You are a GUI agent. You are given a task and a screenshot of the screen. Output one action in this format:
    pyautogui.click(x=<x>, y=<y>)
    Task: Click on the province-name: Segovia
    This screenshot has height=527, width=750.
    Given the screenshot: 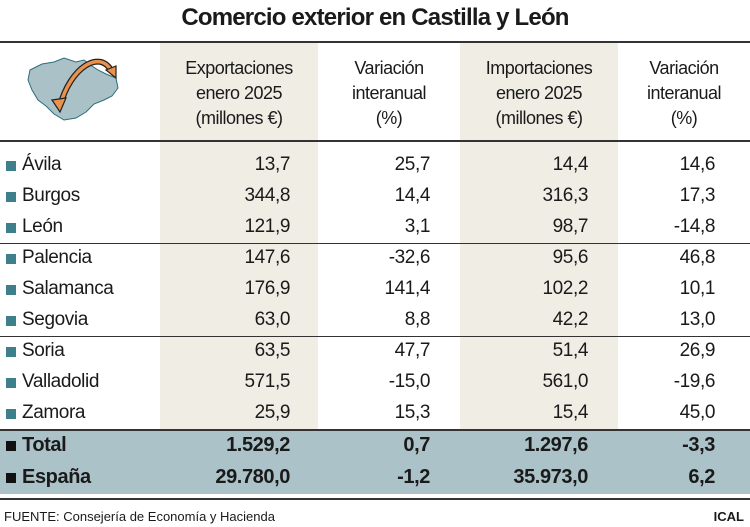 What is the action you would take?
    pyautogui.click(x=55, y=319)
    